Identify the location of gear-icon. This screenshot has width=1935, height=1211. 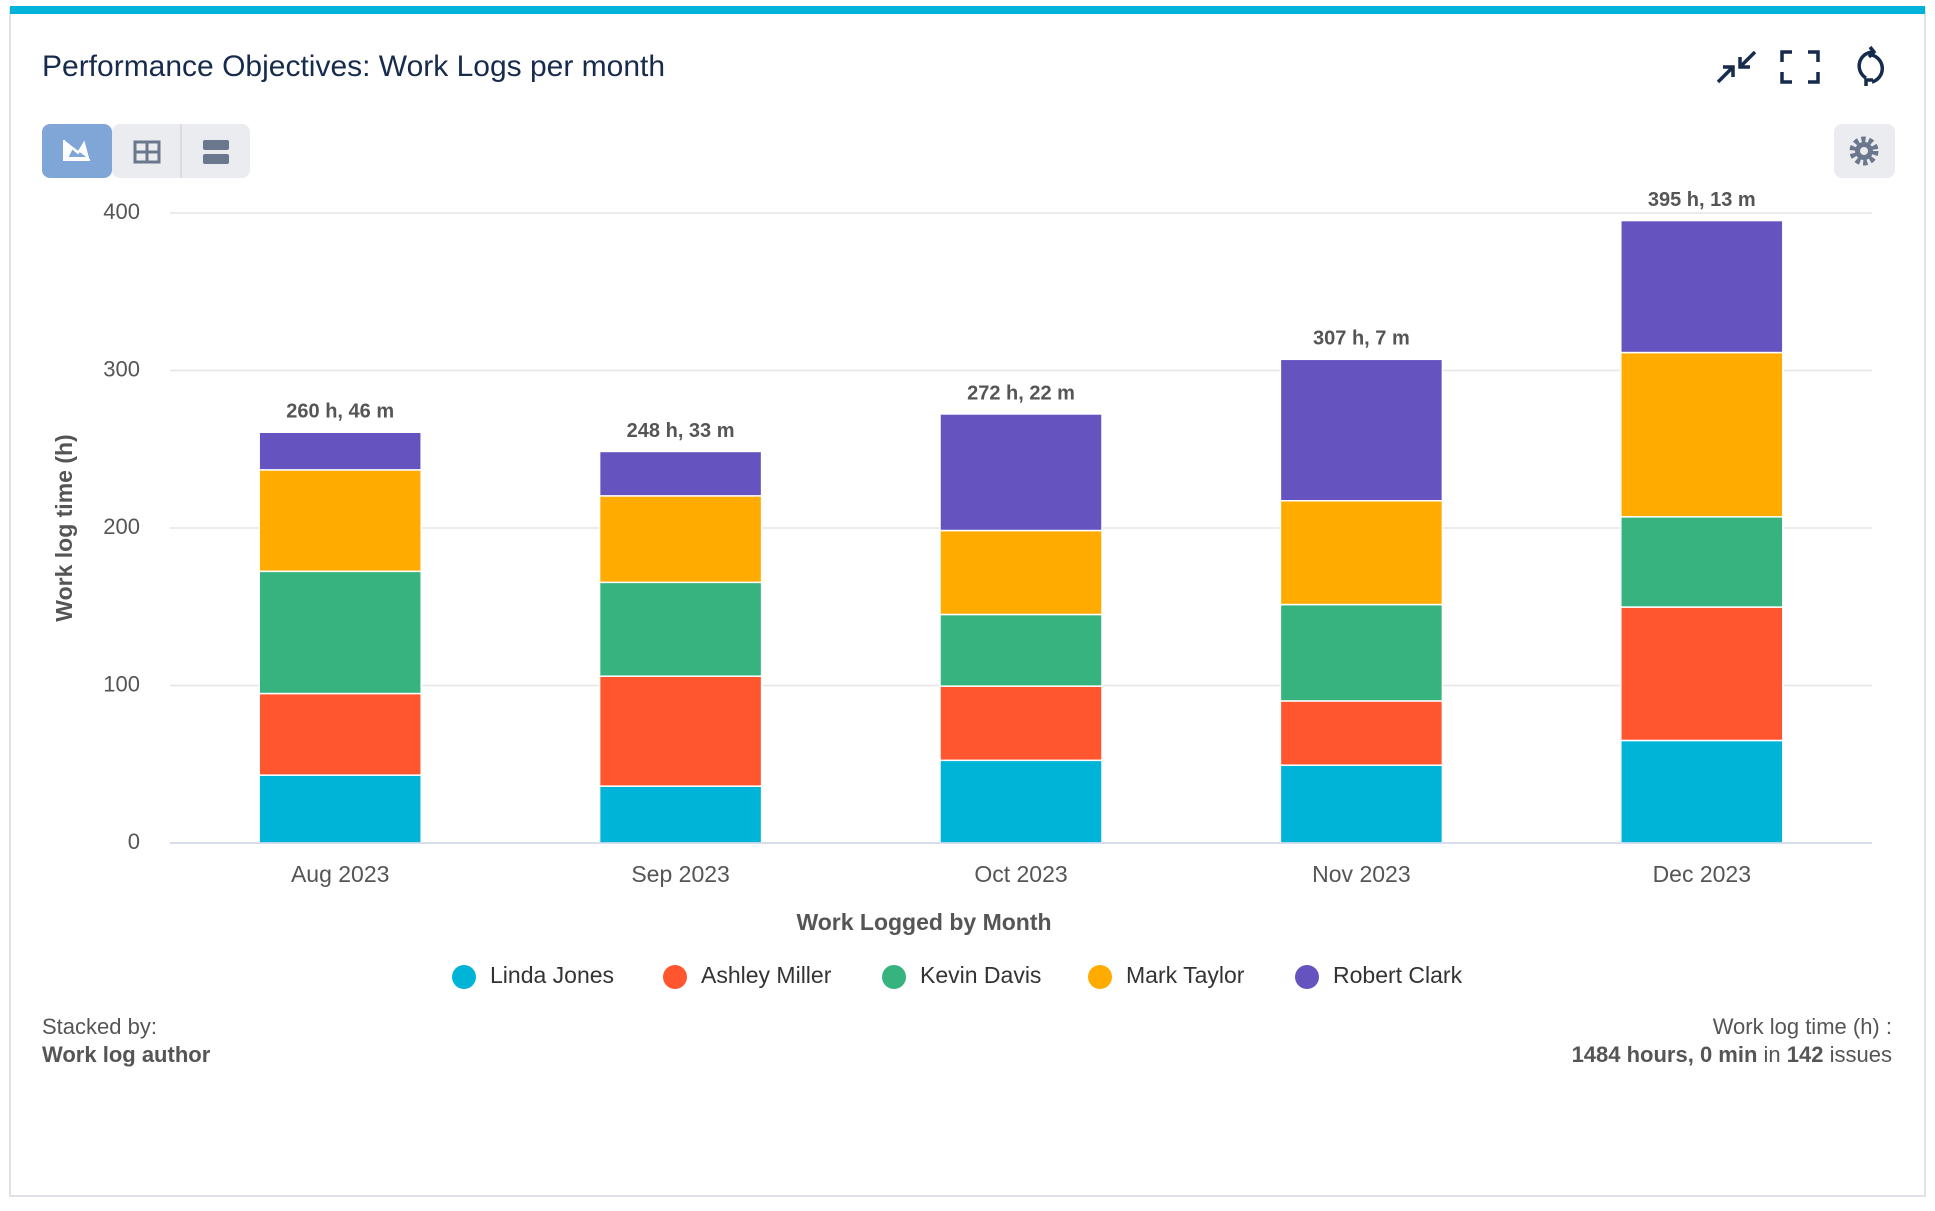
(1864, 151).